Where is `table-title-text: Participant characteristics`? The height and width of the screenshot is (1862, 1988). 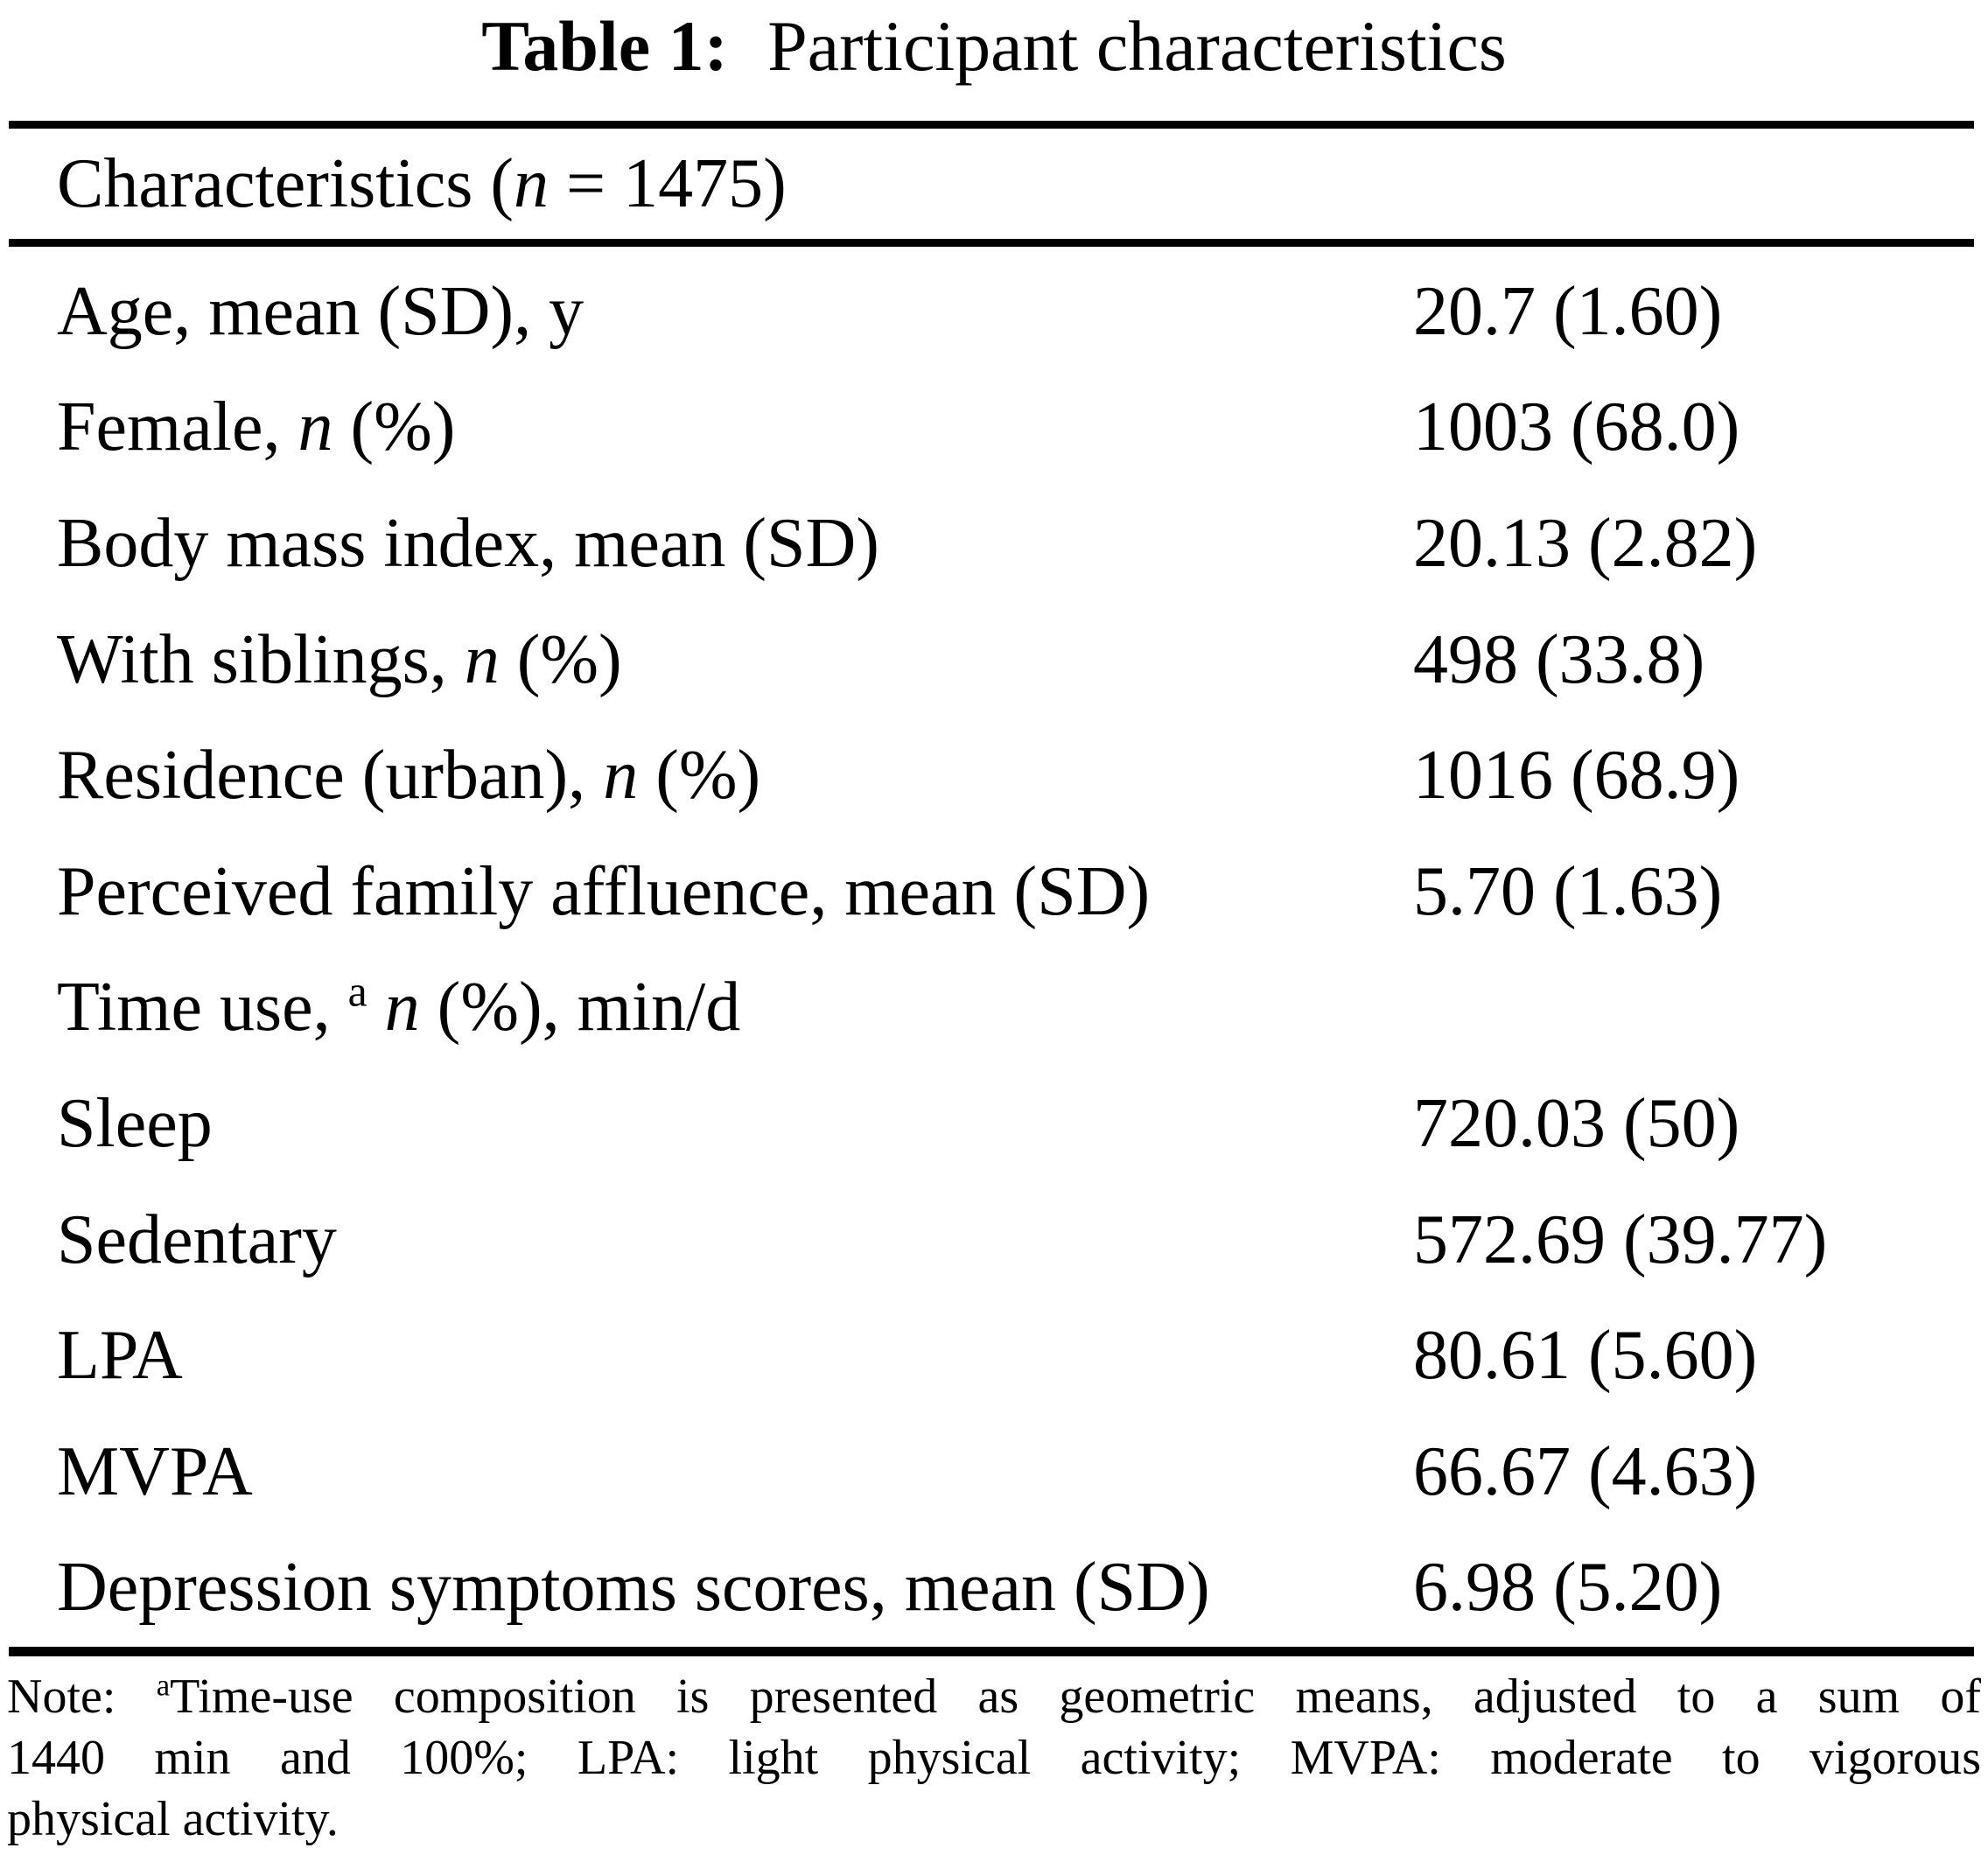 table-title-text: Participant characteristics is located at coordinates (1137, 46).